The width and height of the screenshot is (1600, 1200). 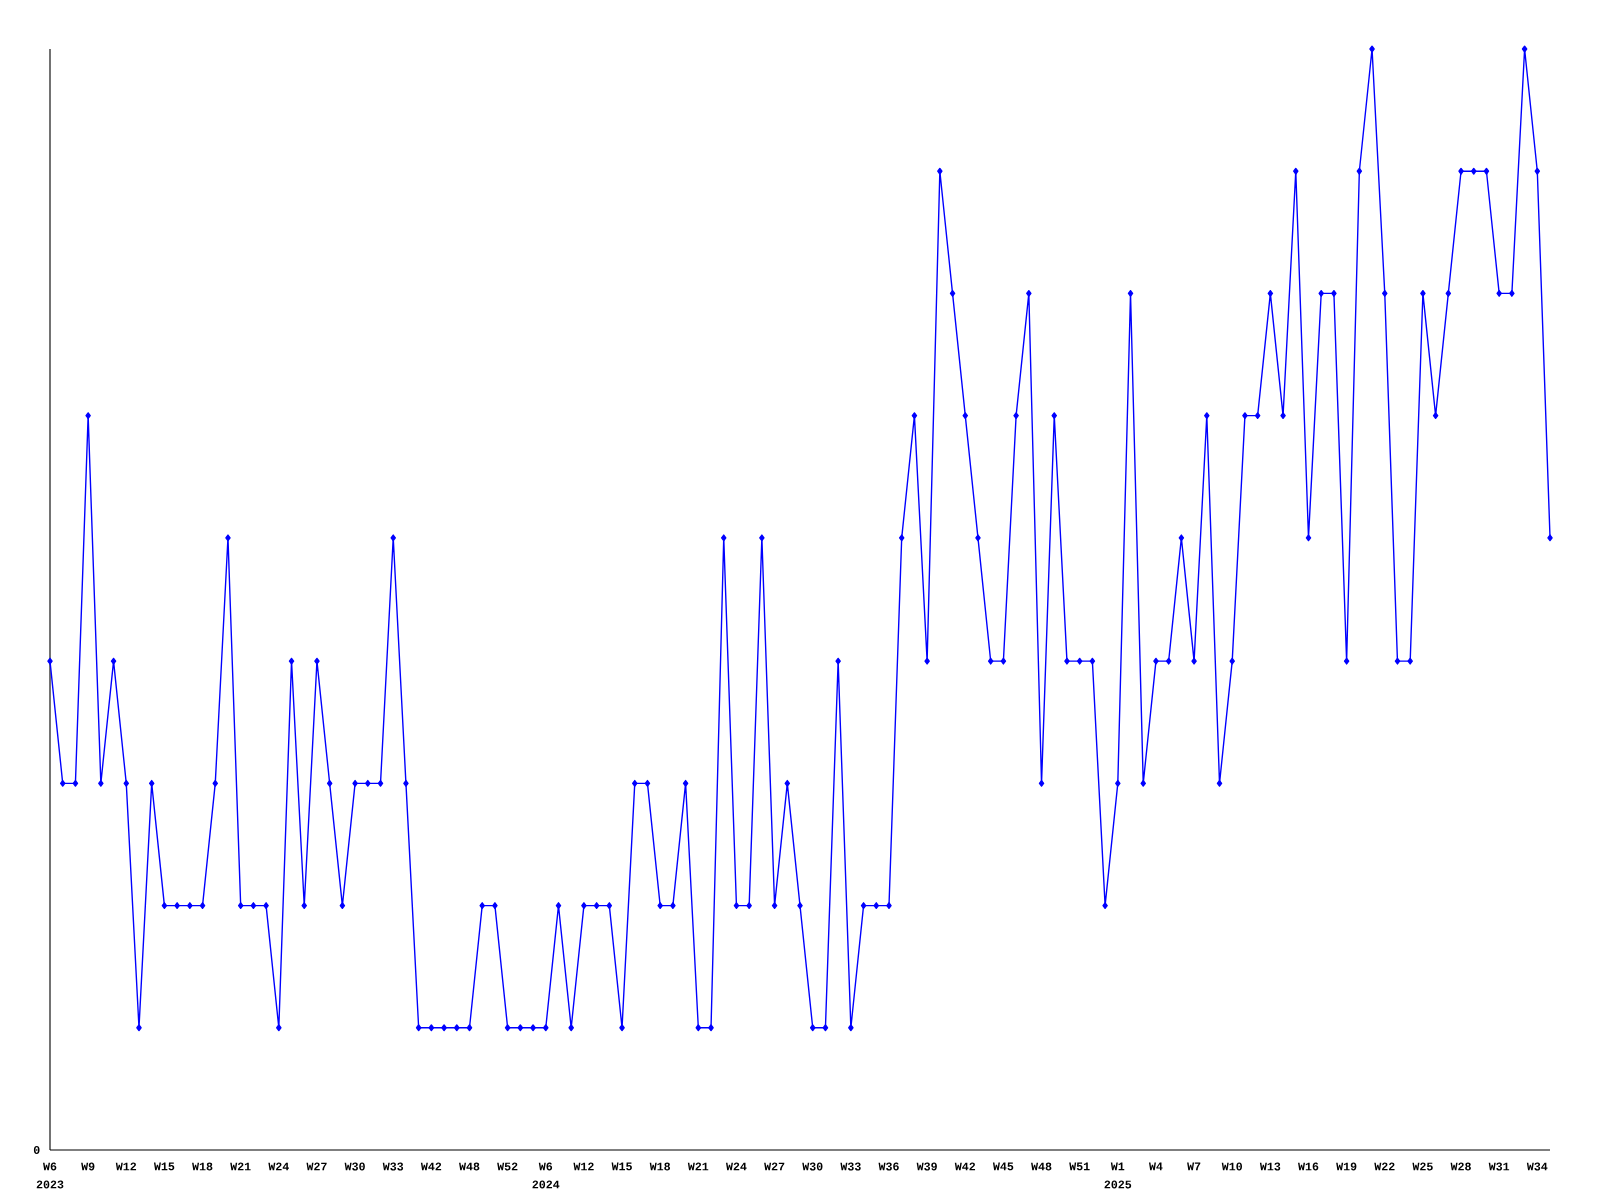 What do you see at coordinates (888, 1166) in the screenshot?
I see `x-tick-label: W36` at bounding box center [888, 1166].